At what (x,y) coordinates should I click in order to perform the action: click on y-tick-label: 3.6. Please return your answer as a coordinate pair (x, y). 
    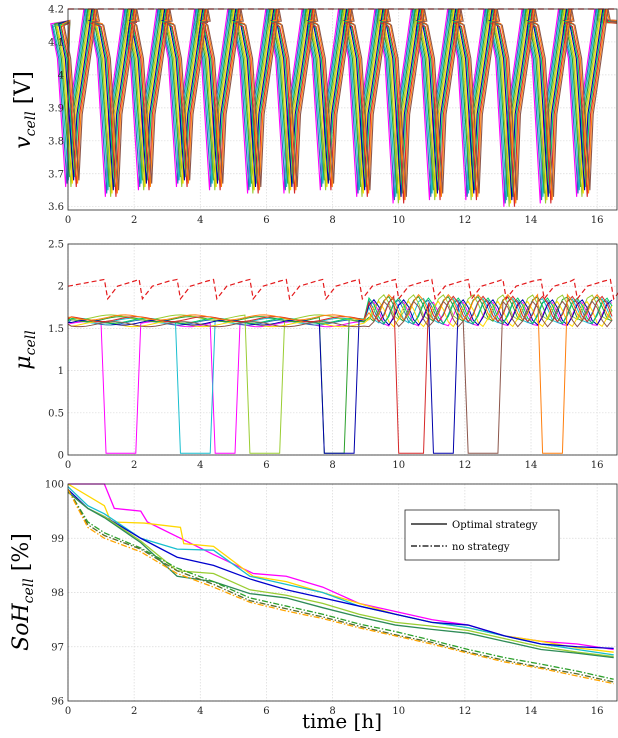
    Looking at the image, I should click on (56, 207).